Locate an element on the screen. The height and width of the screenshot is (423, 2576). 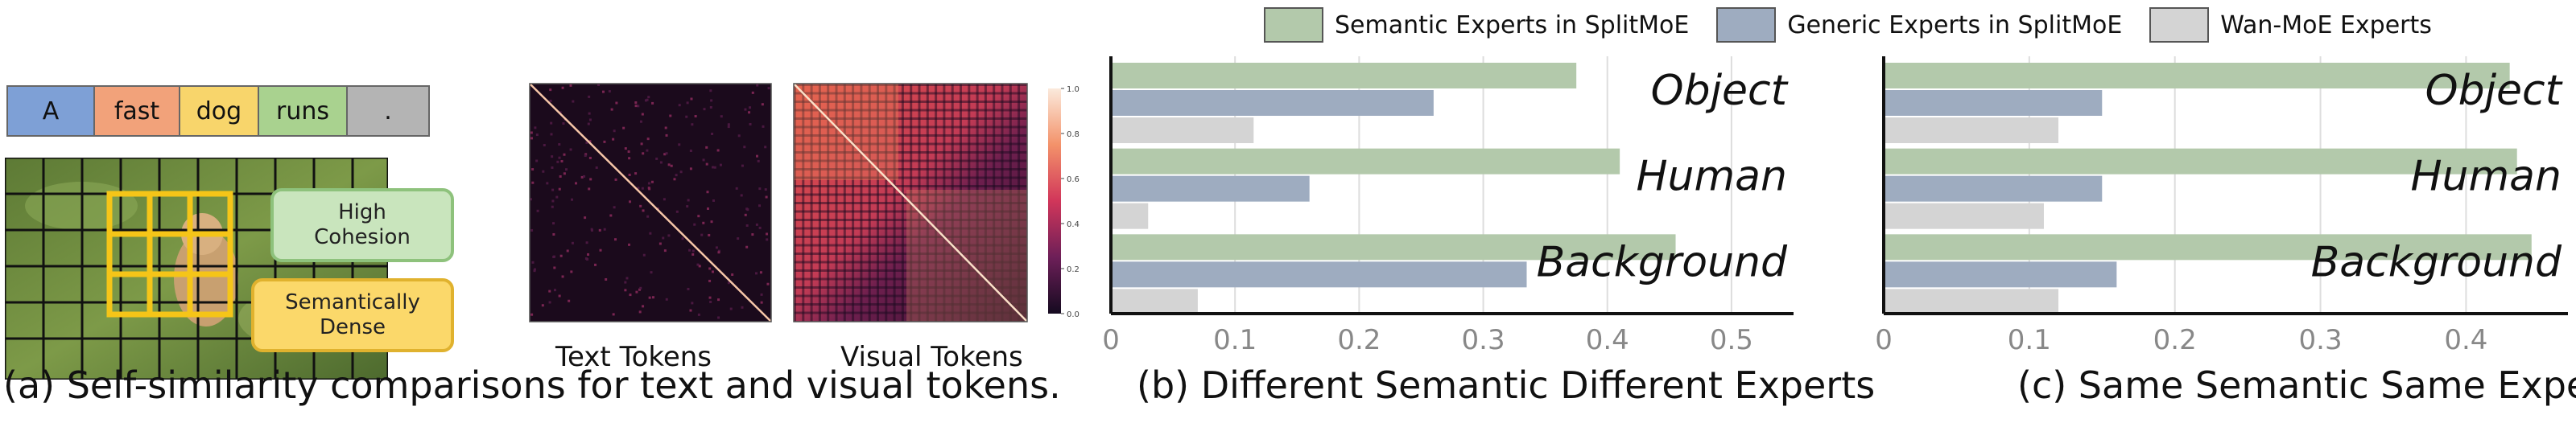
highlight-patches is located at coordinates (169, 254).